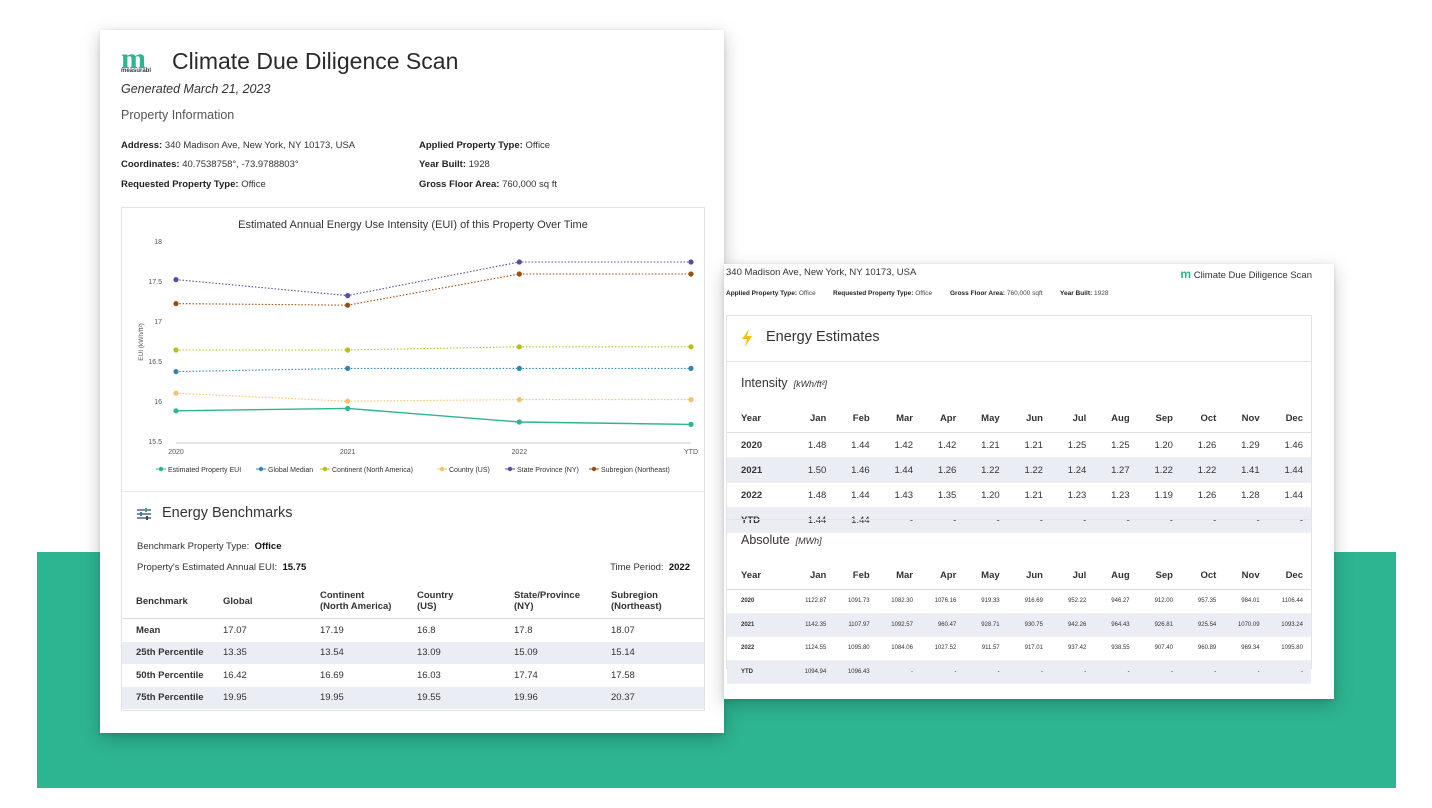 Image resolution: width=1432 pixels, height=808 pixels. I want to click on applied-type-label: Applied Property Type:, so click(471, 145).